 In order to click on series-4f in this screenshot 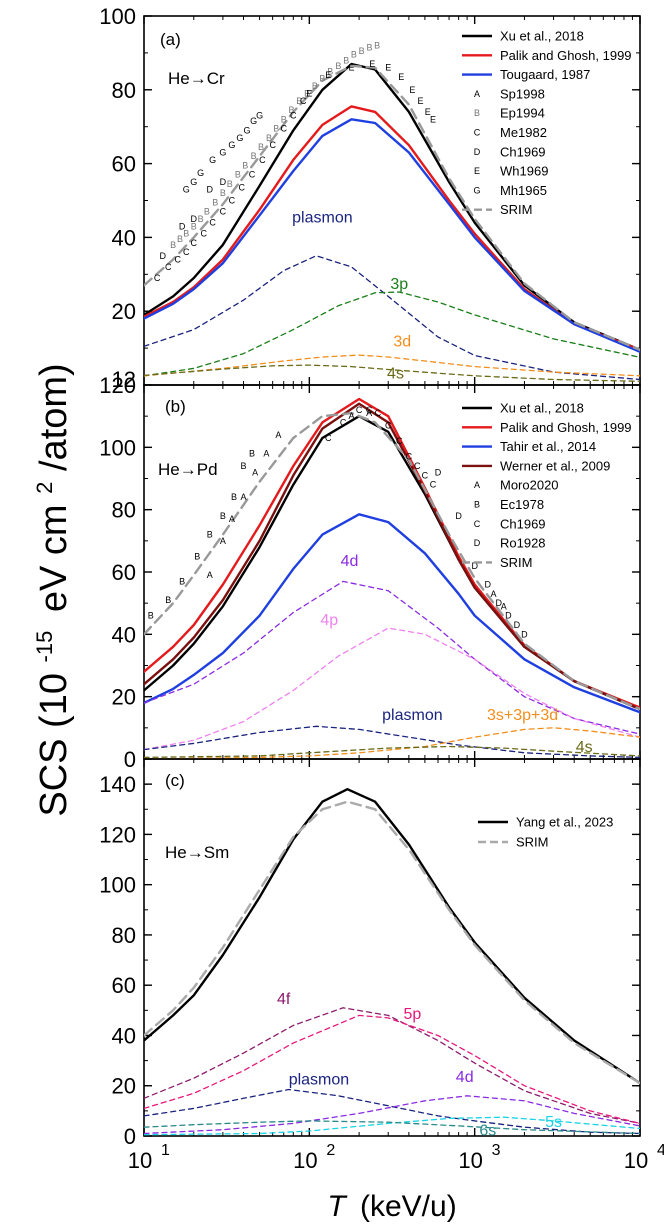, I will do `click(392, 1066)`.